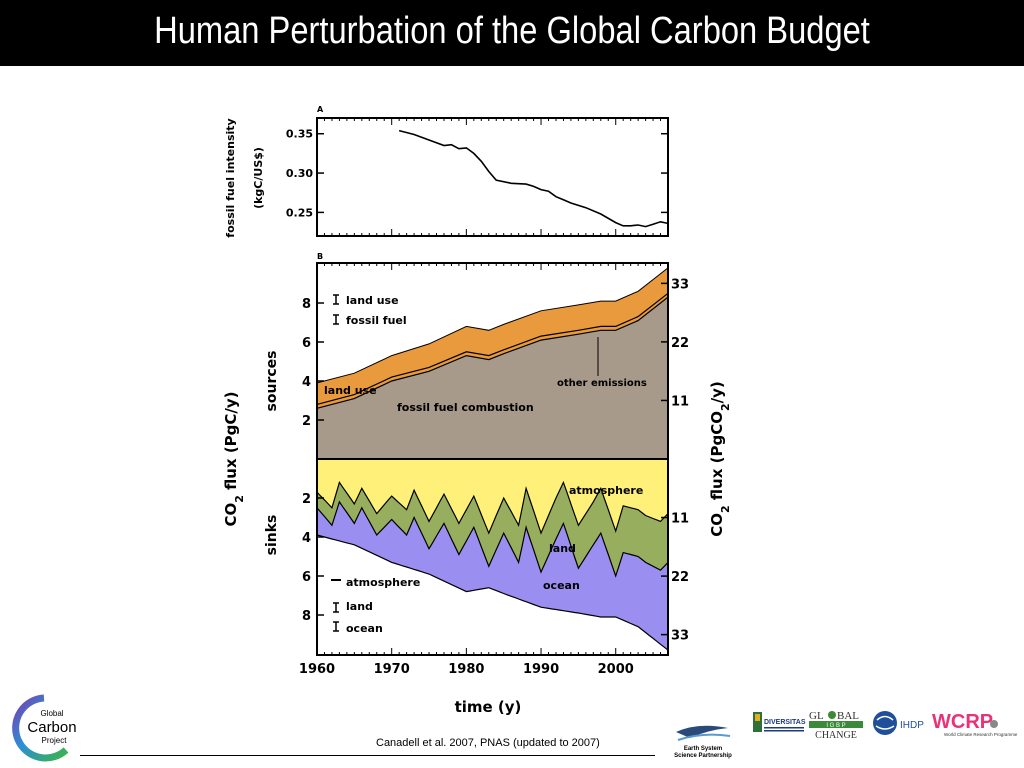  Describe the element at coordinates (367, 755) in the screenshot. I see `footer-divider` at that location.